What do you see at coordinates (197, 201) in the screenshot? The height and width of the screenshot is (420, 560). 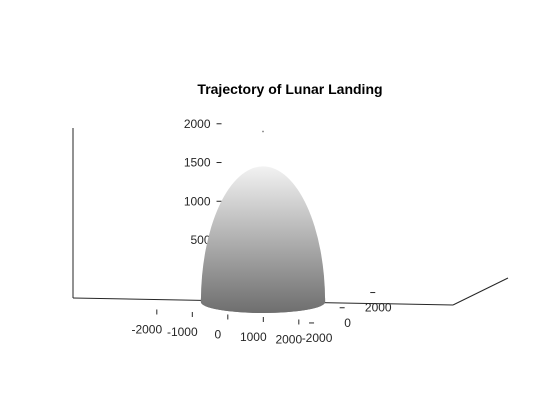 I see `z-tick-label: 1000` at bounding box center [197, 201].